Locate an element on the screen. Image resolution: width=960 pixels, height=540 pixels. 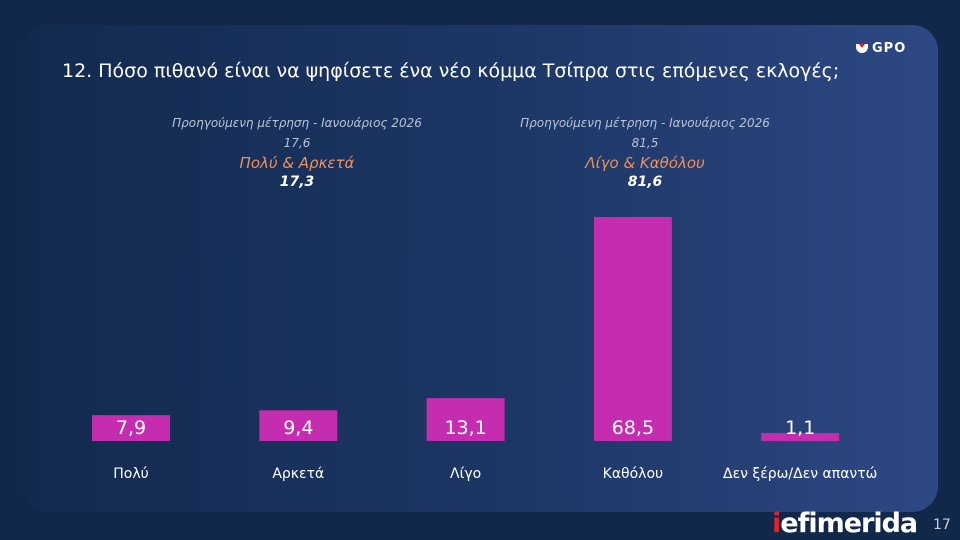
iefimerida-logo: iefimerida is located at coordinates (845, 523).